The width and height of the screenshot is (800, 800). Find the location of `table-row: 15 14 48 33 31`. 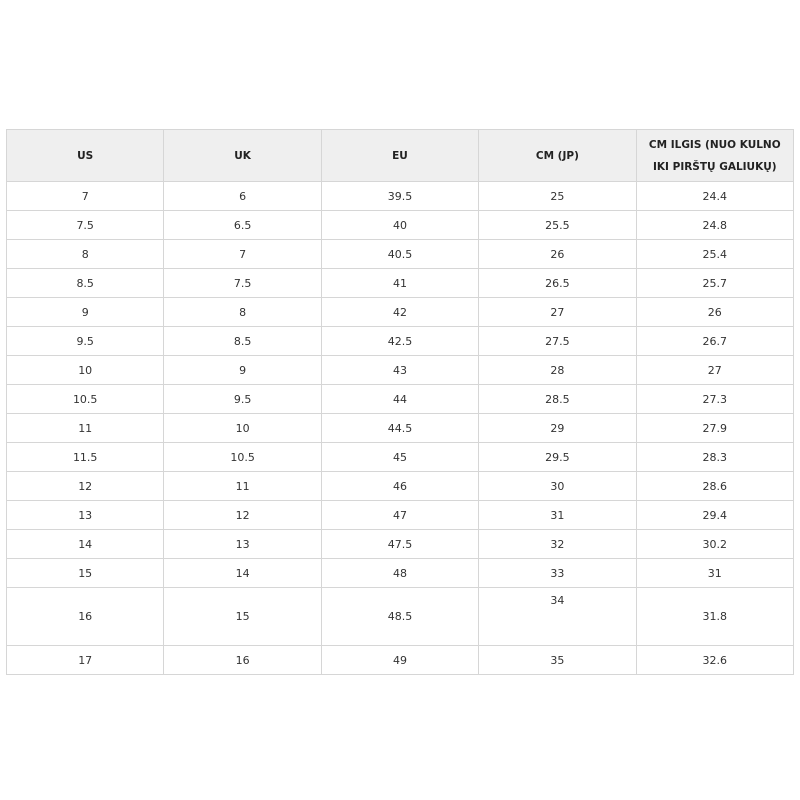

table-row: 15 14 48 33 31 is located at coordinates (400, 573).